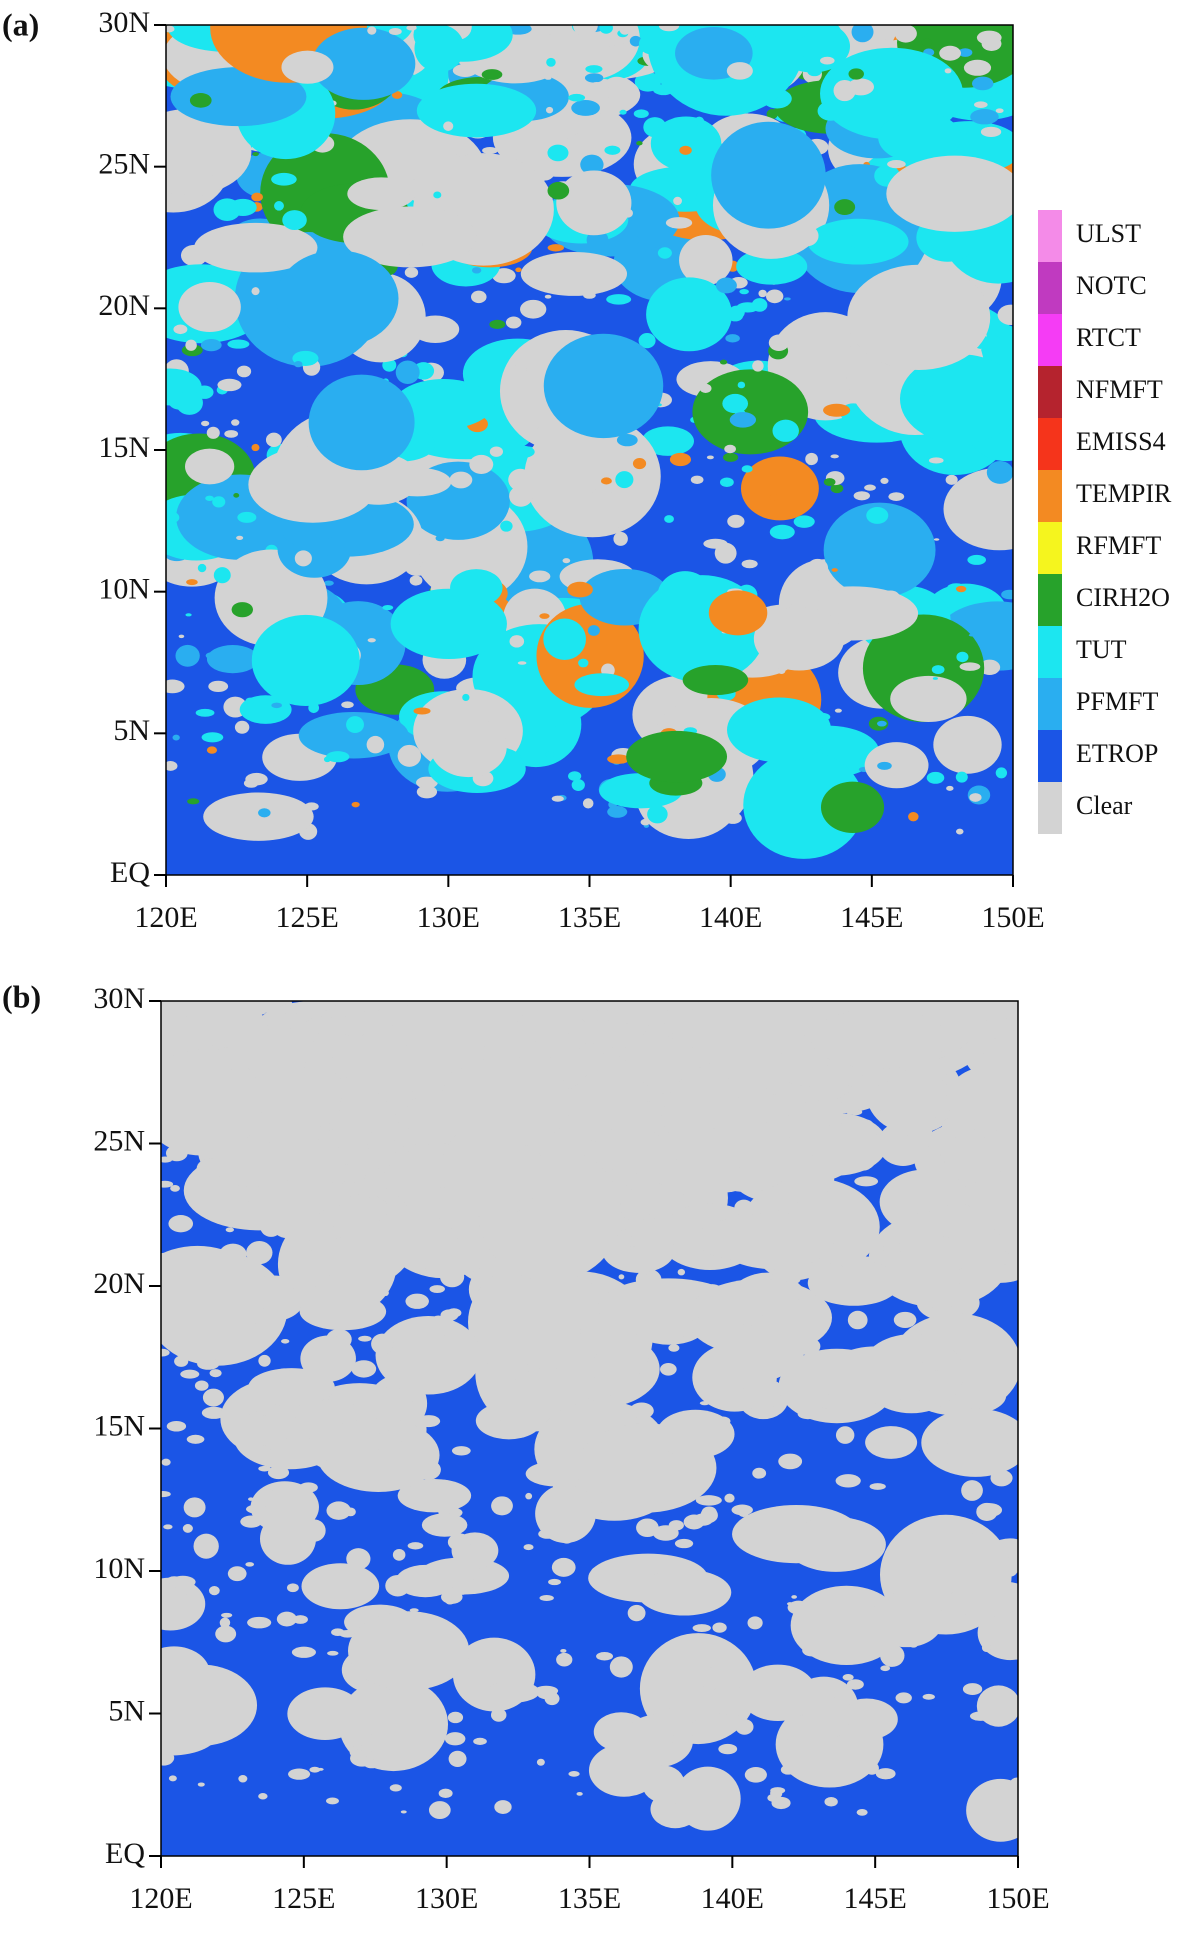  Describe the element at coordinates (1124, 493) in the screenshot. I see `legend-label: TEMPIR` at that location.